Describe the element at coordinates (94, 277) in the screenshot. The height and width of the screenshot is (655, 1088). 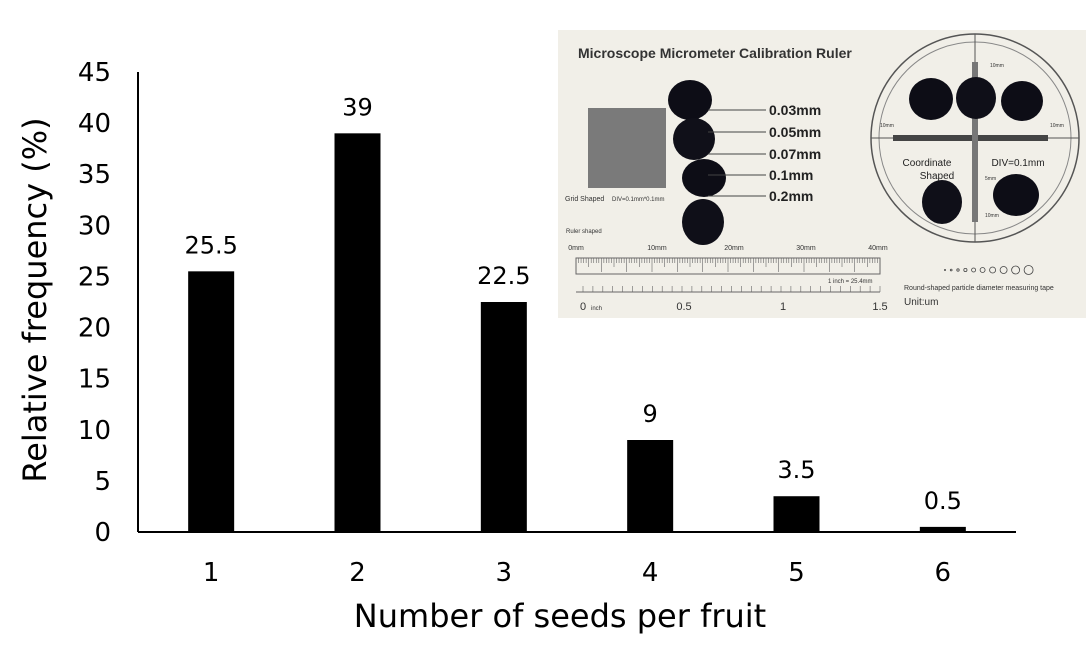
I see `y-tick-label: 25` at that location.